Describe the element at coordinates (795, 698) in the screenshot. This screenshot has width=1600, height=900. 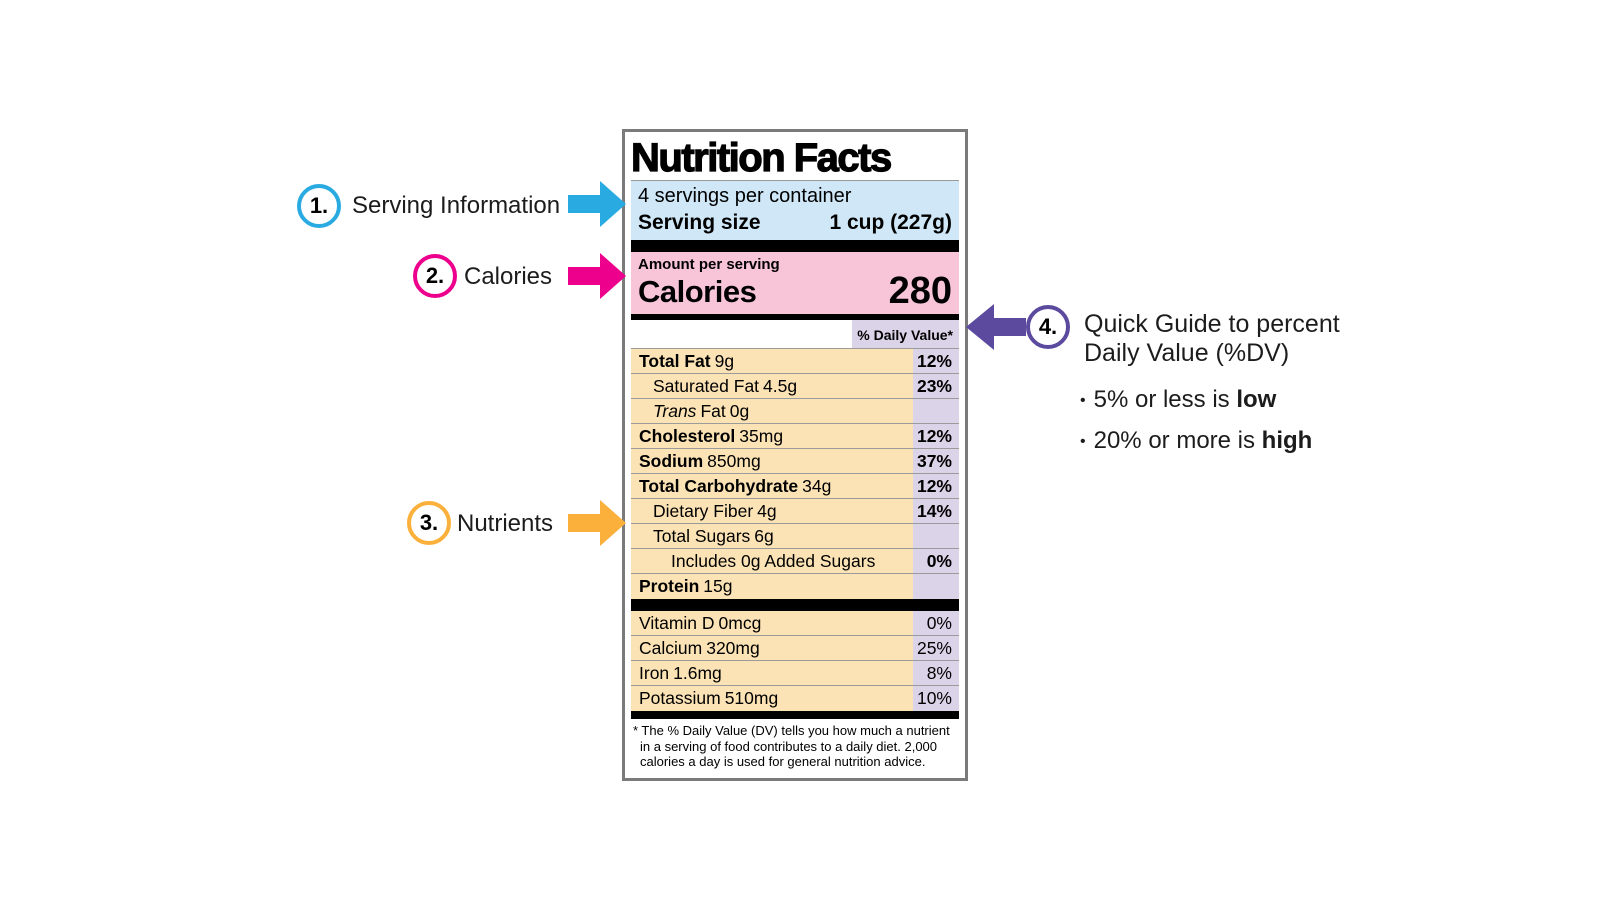
I see `vitamin-row: Potassium 510mg 10%` at that location.